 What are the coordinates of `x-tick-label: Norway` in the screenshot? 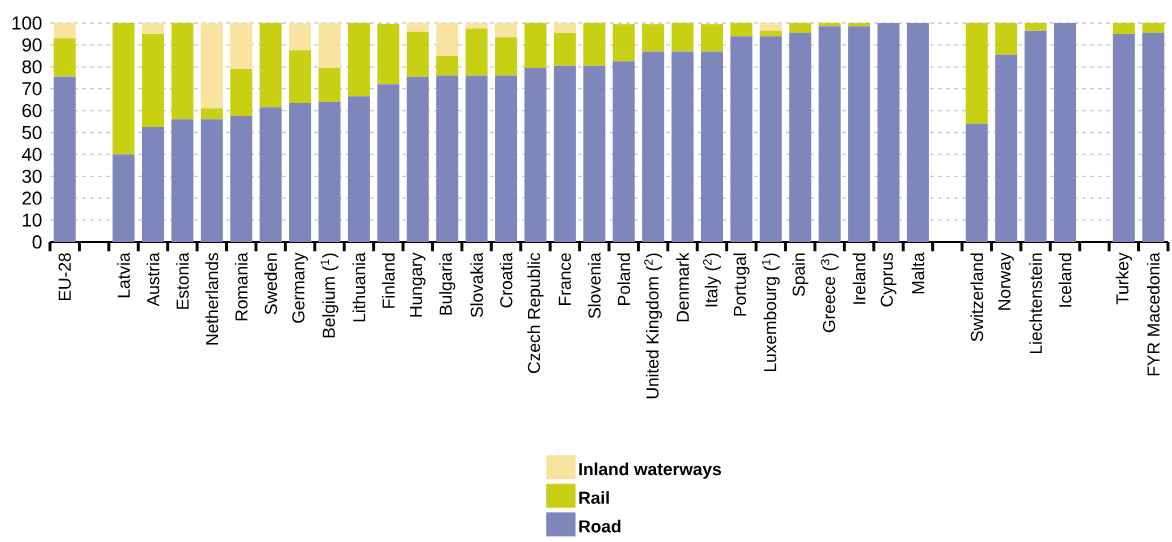 It's located at (1006, 281).